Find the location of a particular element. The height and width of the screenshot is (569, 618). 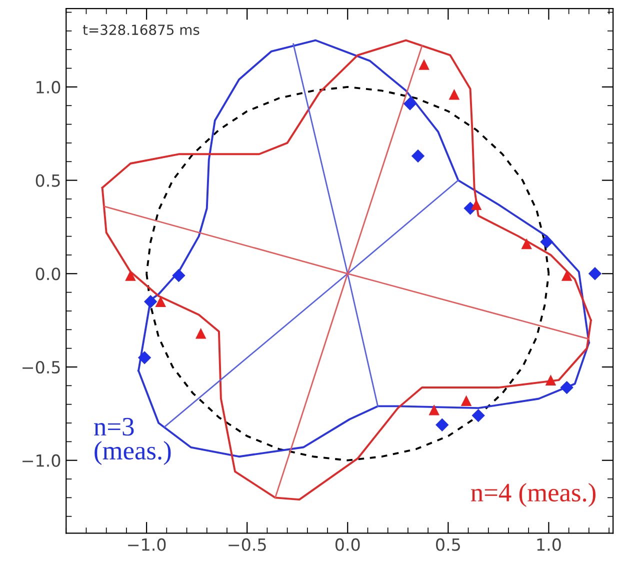

y-tick-label: 0.5 is located at coordinates (48, 180).